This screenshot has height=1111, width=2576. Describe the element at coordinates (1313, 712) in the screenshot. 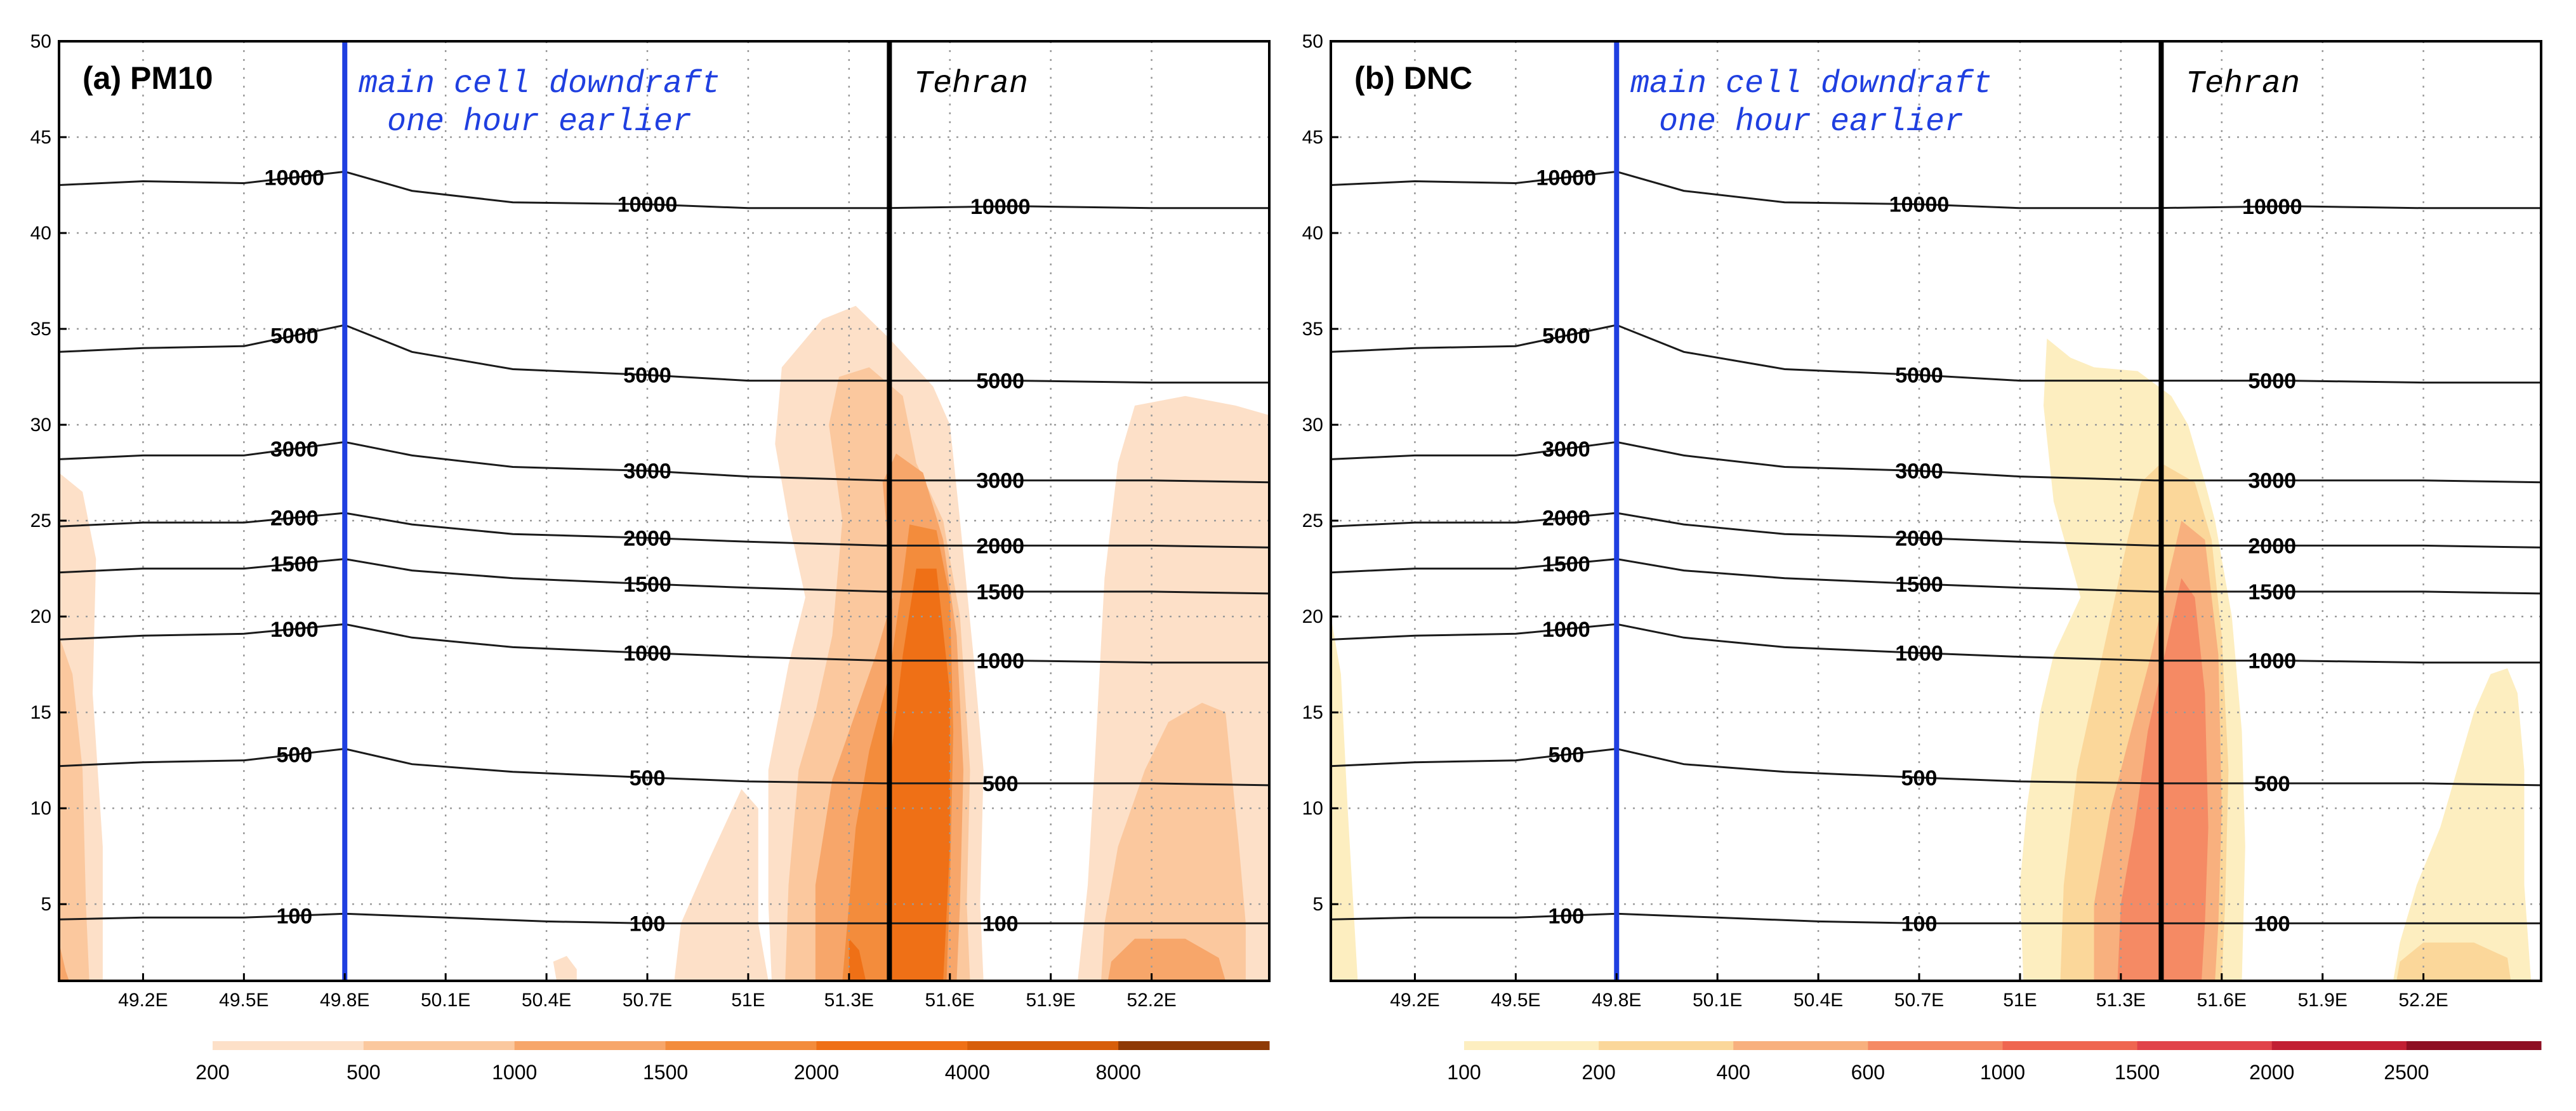

I see `dnc-y-tick-label-15: 15` at that location.